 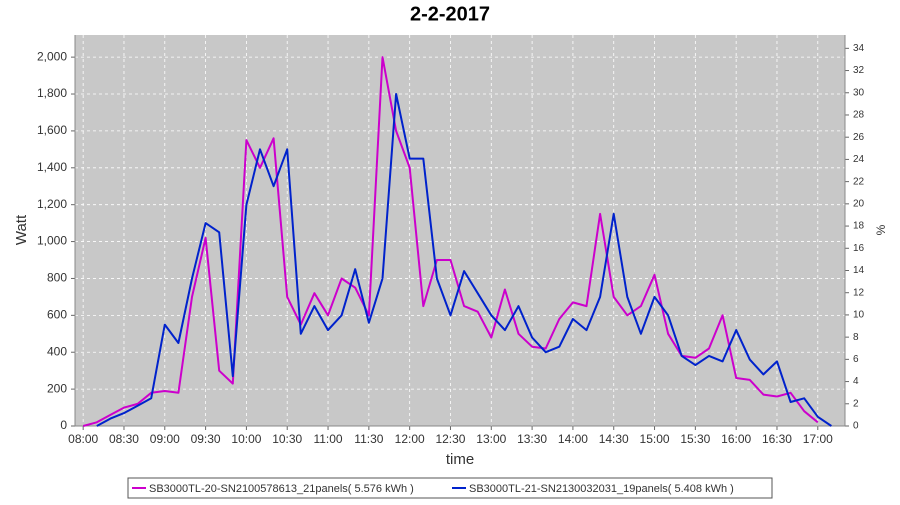 What do you see at coordinates (450, 14) in the screenshot?
I see `chart-title: 2-2-2017` at bounding box center [450, 14].